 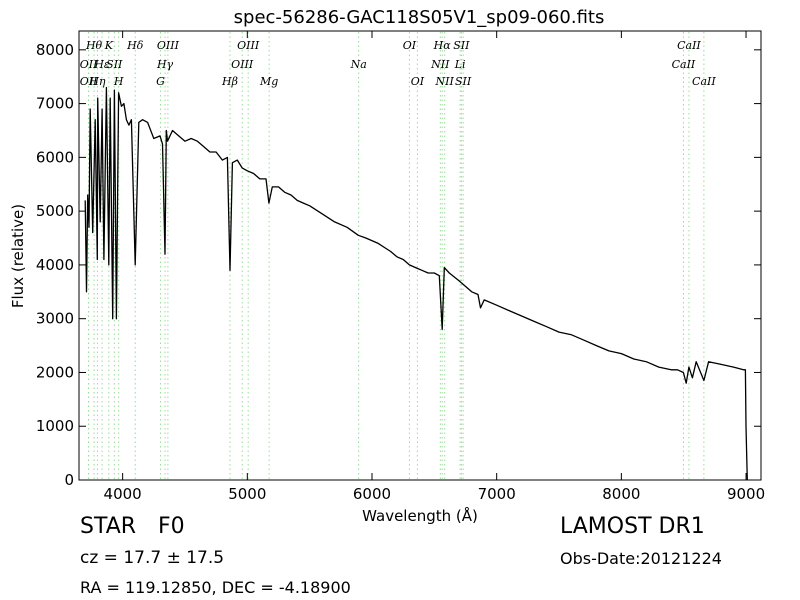 I want to click on survey-label: LAMOST DR1, so click(x=632, y=526).